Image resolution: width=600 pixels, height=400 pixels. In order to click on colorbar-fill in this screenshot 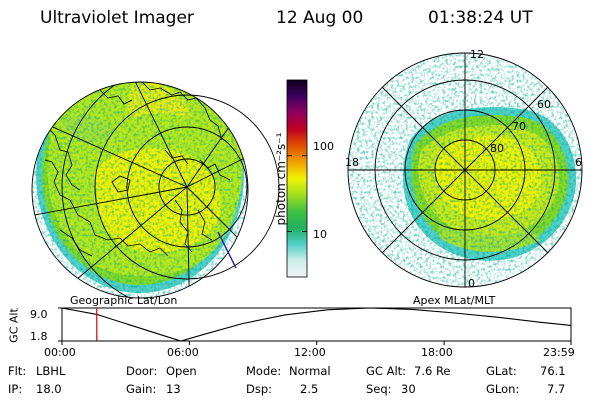, I will do `click(297, 178)`.